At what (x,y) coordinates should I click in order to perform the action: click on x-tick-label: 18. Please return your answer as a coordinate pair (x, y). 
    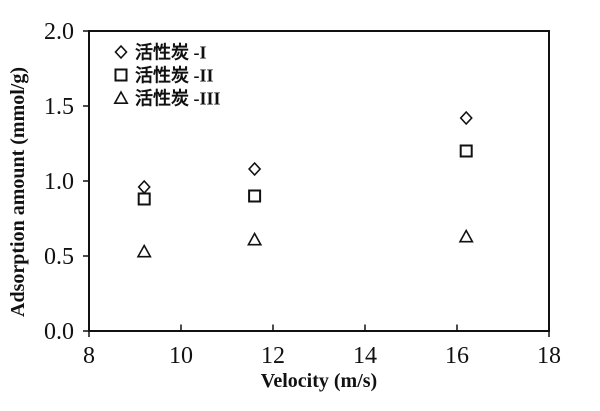
    Looking at the image, I should click on (549, 356).